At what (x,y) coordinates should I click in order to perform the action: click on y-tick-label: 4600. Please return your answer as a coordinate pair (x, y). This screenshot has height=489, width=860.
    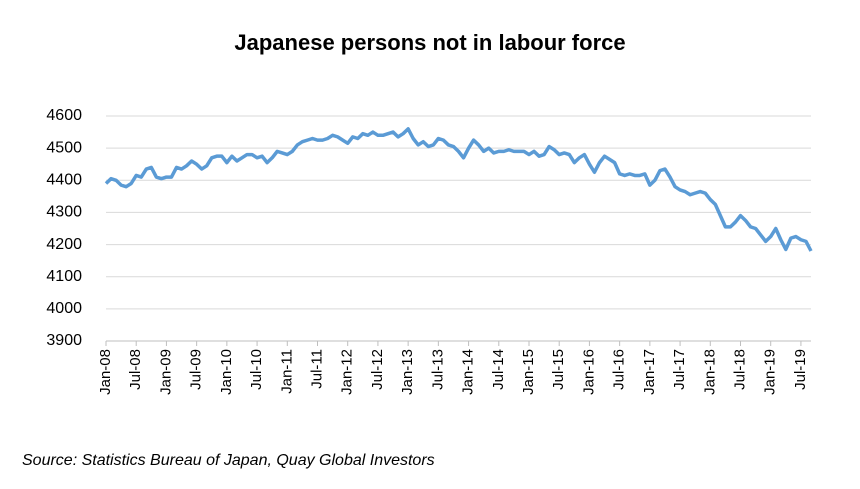
    Looking at the image, I should click on (64, 115).